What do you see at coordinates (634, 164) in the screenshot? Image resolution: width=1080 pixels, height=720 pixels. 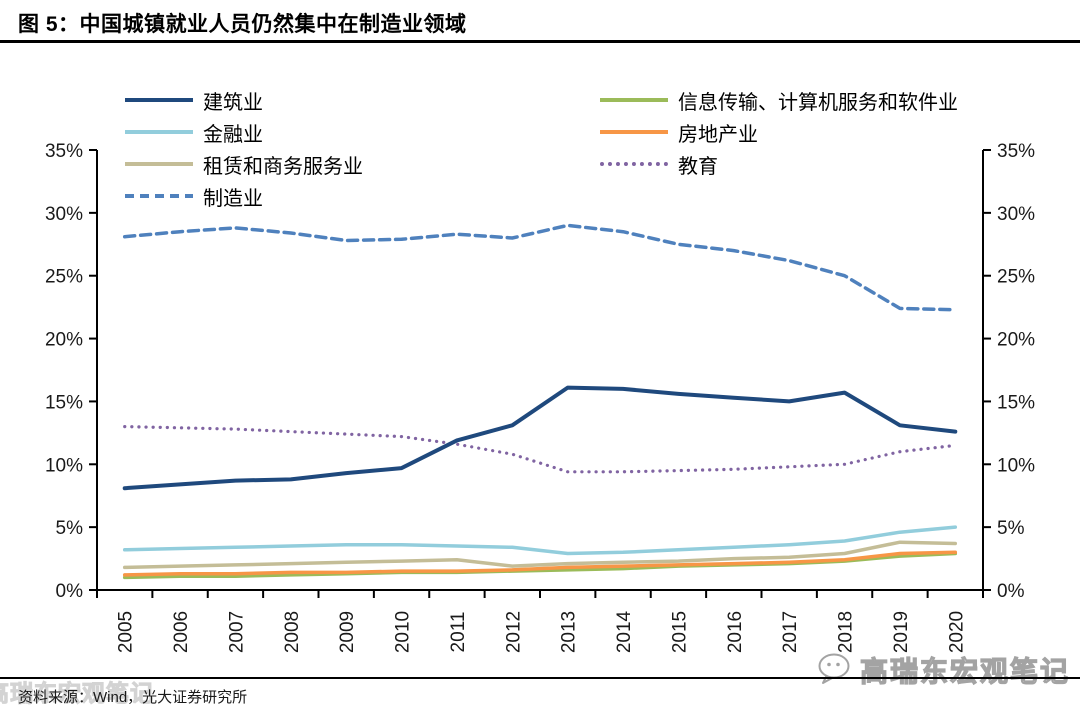 I see `education-line-swatch` at bounding box center [634, 164].